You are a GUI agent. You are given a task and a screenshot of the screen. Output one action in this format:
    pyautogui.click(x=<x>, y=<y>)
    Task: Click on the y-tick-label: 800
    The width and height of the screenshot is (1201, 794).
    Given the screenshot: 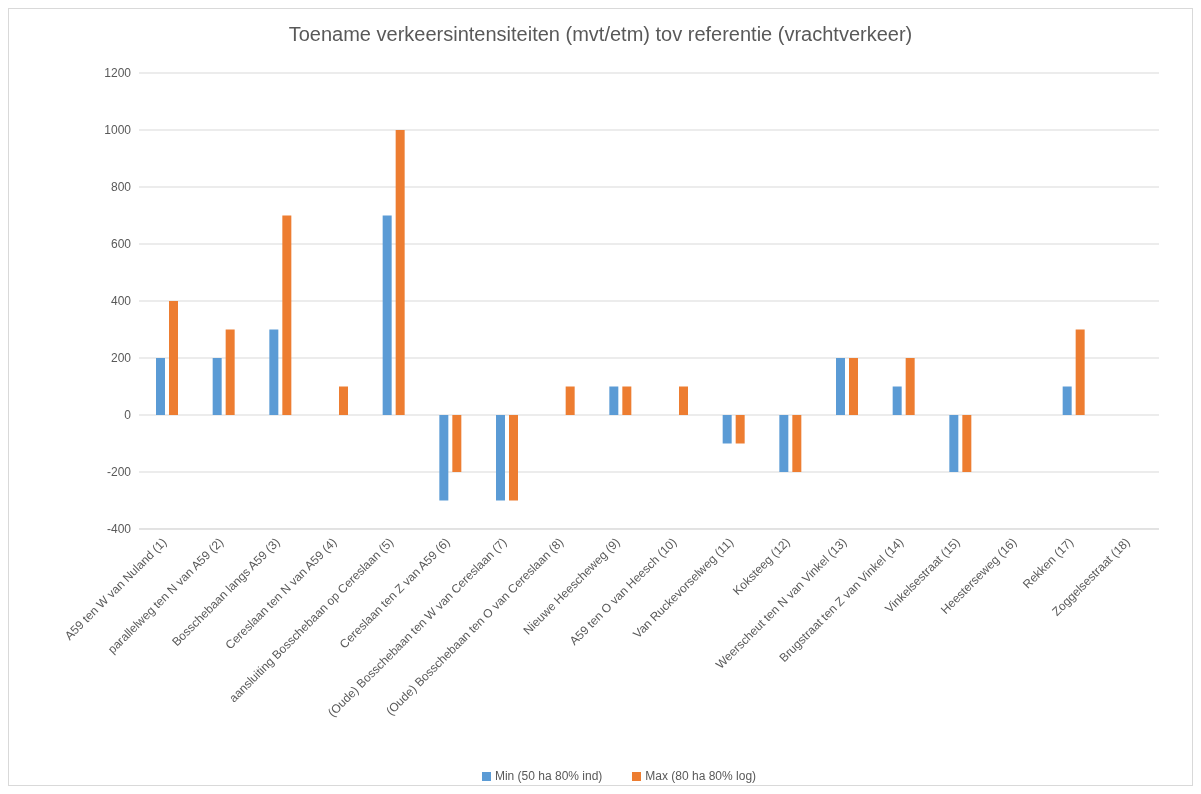 What is the action you would take?
    pyautogui.click(x=121, y=187)
    